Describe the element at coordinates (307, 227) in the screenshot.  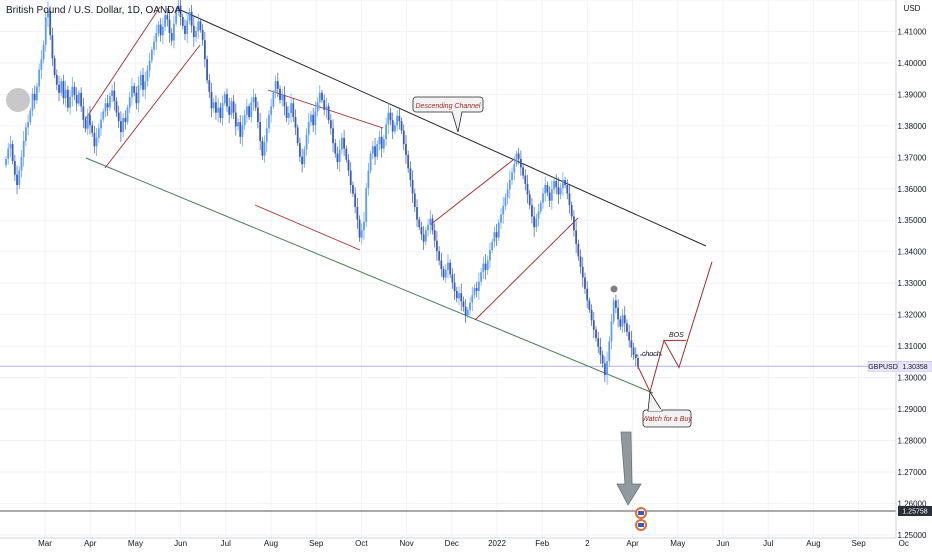
I see `falling-channel-lower` at that location.